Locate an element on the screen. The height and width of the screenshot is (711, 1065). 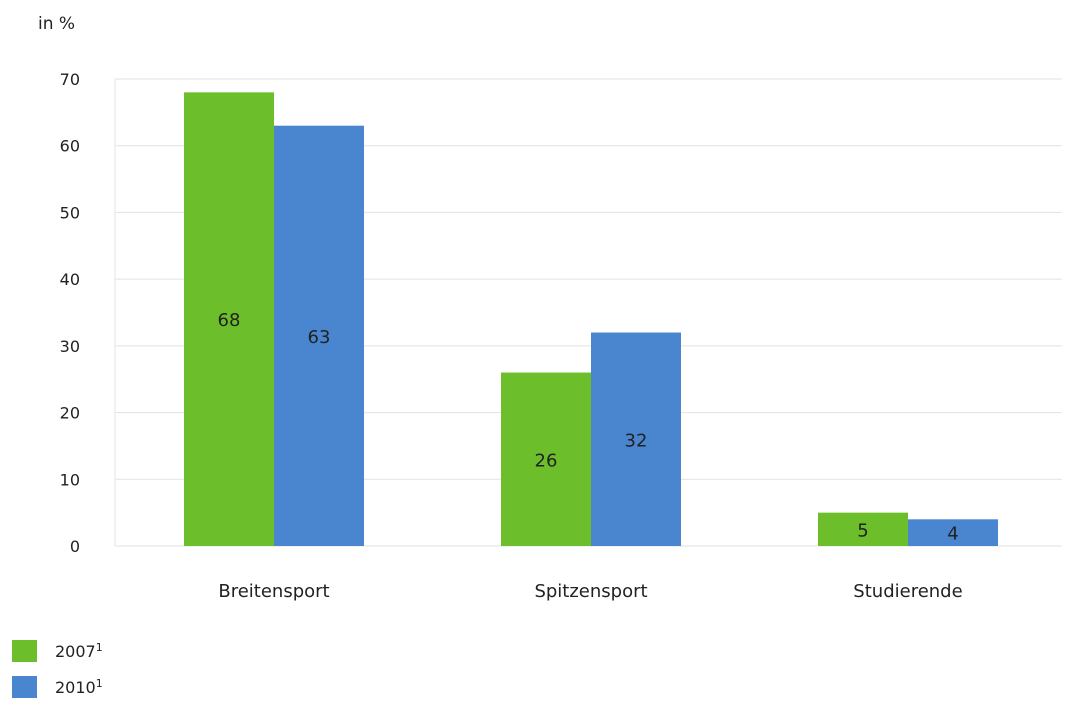
bar-studierende-2010 is located at coordinates (953, 532).